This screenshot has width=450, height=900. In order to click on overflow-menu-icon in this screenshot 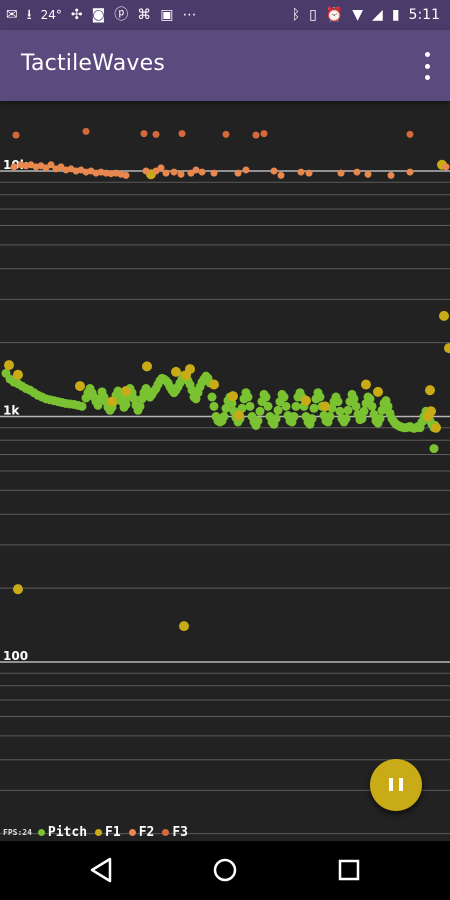, I will do `click(427, 66)`.